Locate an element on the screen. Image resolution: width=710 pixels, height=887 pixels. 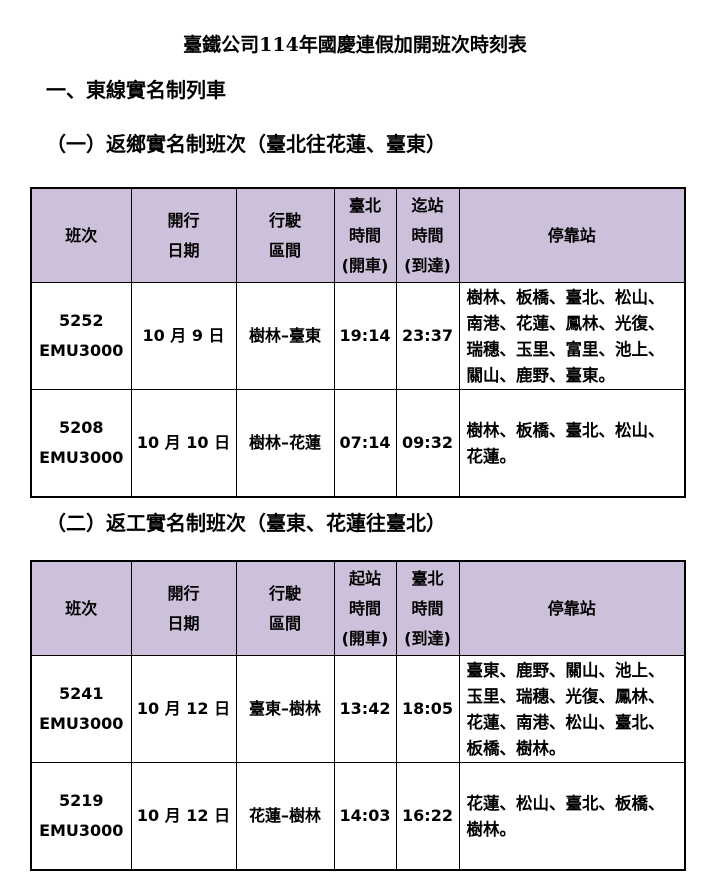
column-header: 迄站時間 (到達) is located at coordinates (427, 235).